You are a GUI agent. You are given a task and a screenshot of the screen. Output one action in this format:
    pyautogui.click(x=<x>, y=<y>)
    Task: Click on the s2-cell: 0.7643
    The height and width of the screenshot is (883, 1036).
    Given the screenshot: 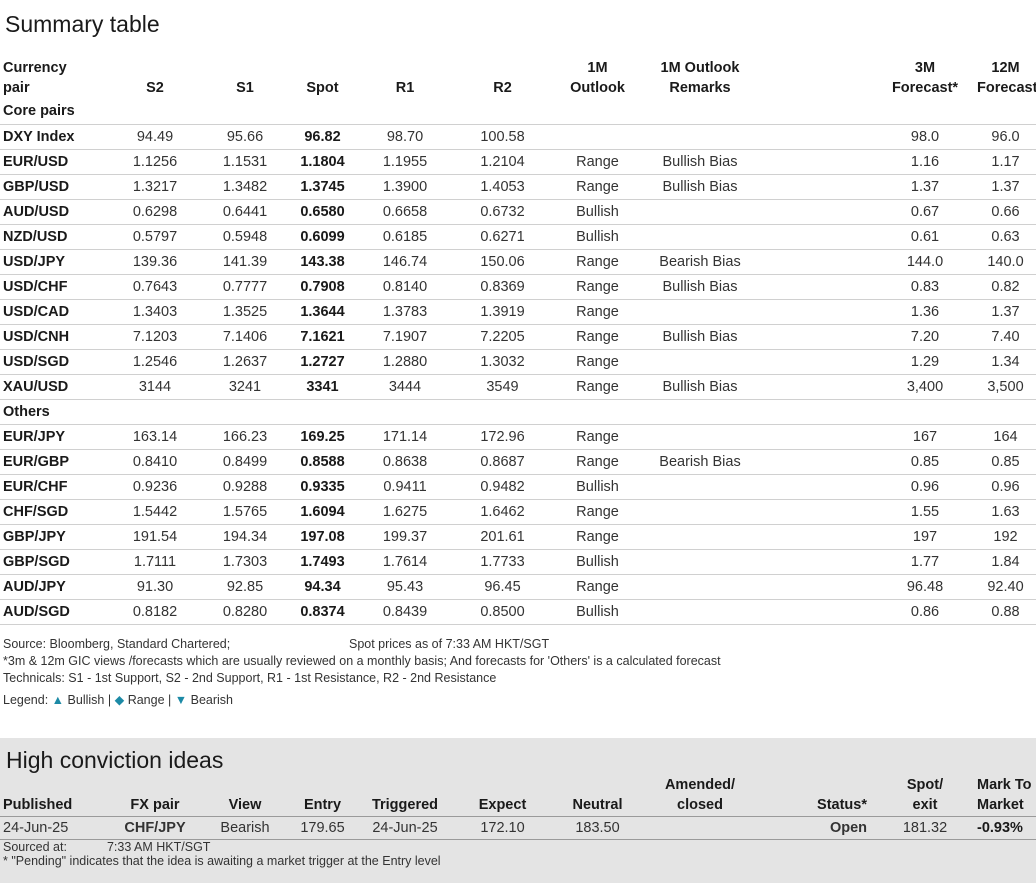 What is the action you would take?
    pyautogui.click(x=155, y=287)
    